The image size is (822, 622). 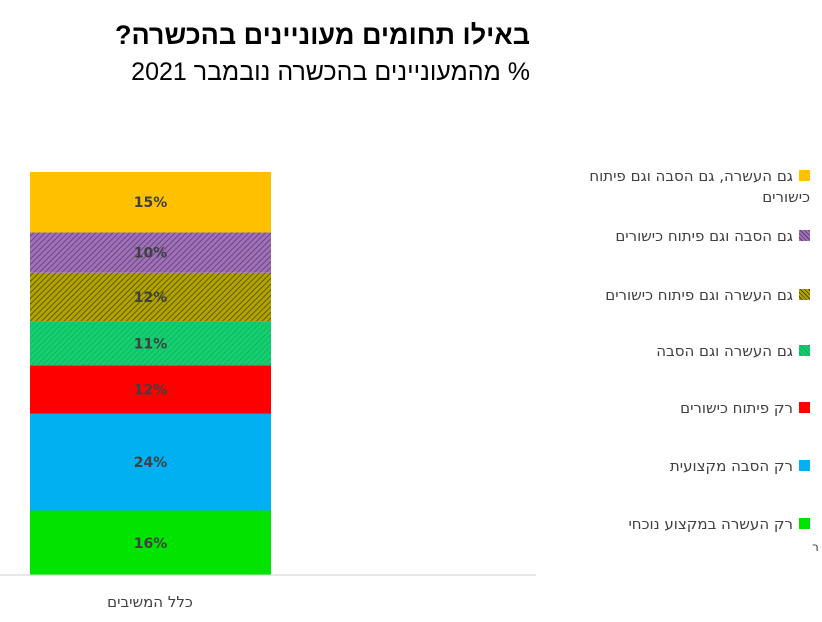 I want to click on legend-label: רק העשרה במקצוע נוכחי, so click(x=710, y=524).